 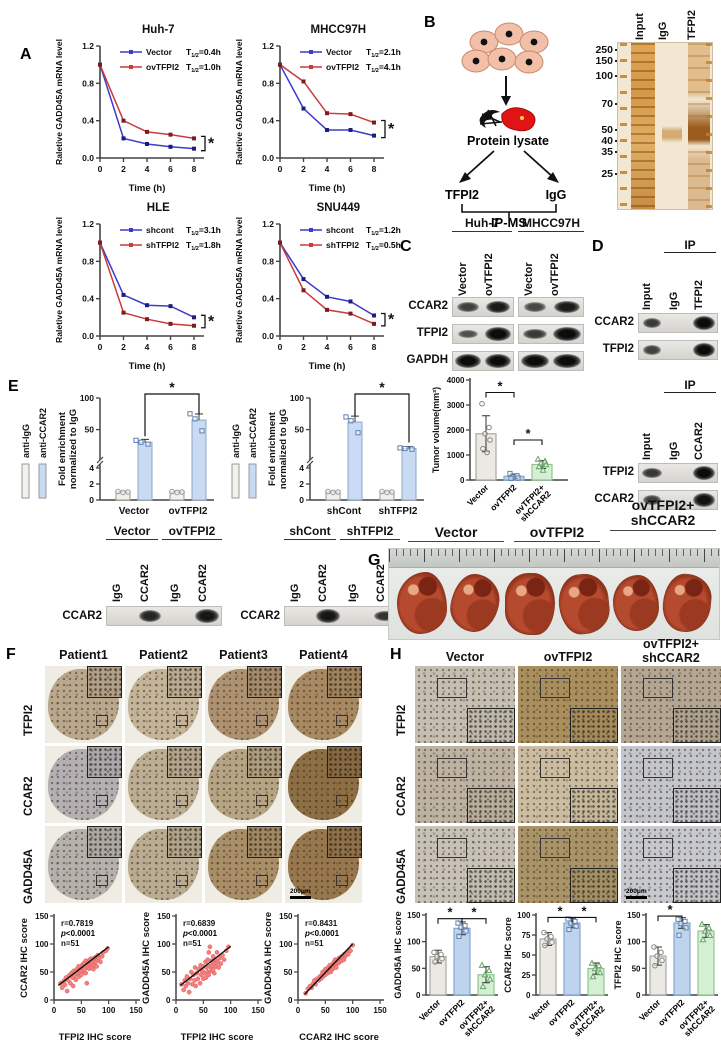 What do you see at coordinates (88, 299) in the screenshot?
I see `svg-text: 0.4` at bounding box center [88, 299].